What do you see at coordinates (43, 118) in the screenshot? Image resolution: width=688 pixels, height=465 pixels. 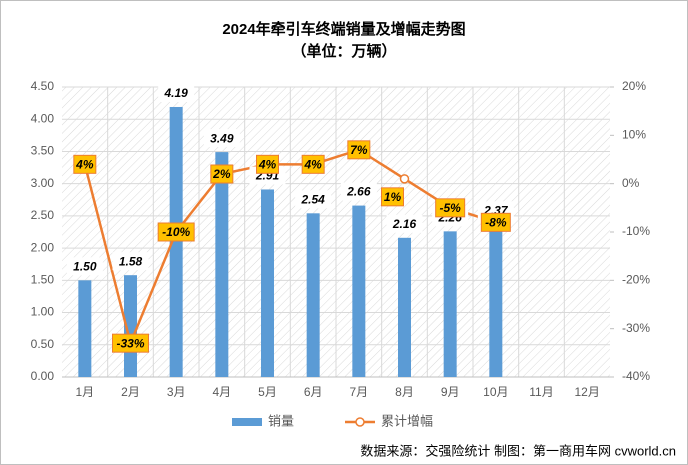 I see `y-tick-label: 4.00` at bounding box center [43, 118].